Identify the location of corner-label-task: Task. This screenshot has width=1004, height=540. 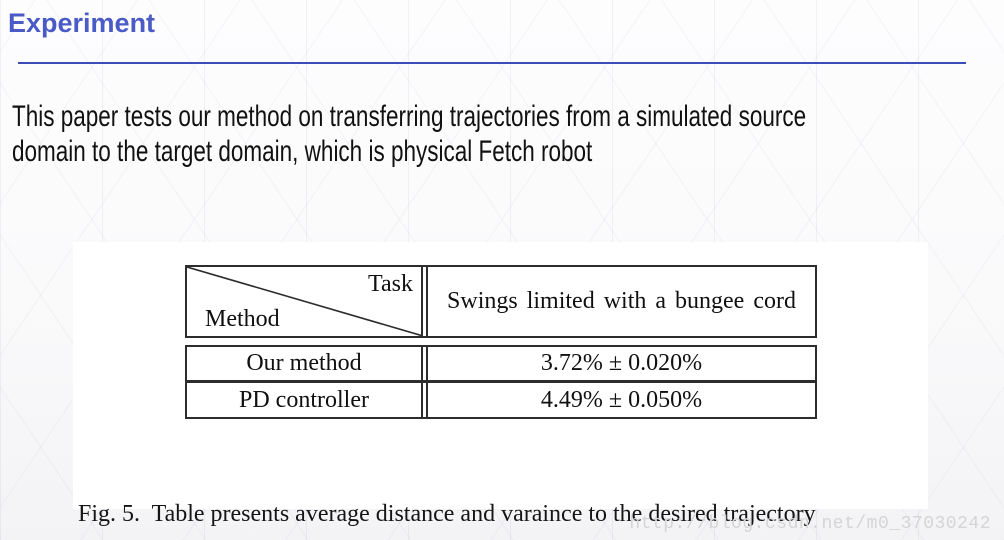
(390, 284).